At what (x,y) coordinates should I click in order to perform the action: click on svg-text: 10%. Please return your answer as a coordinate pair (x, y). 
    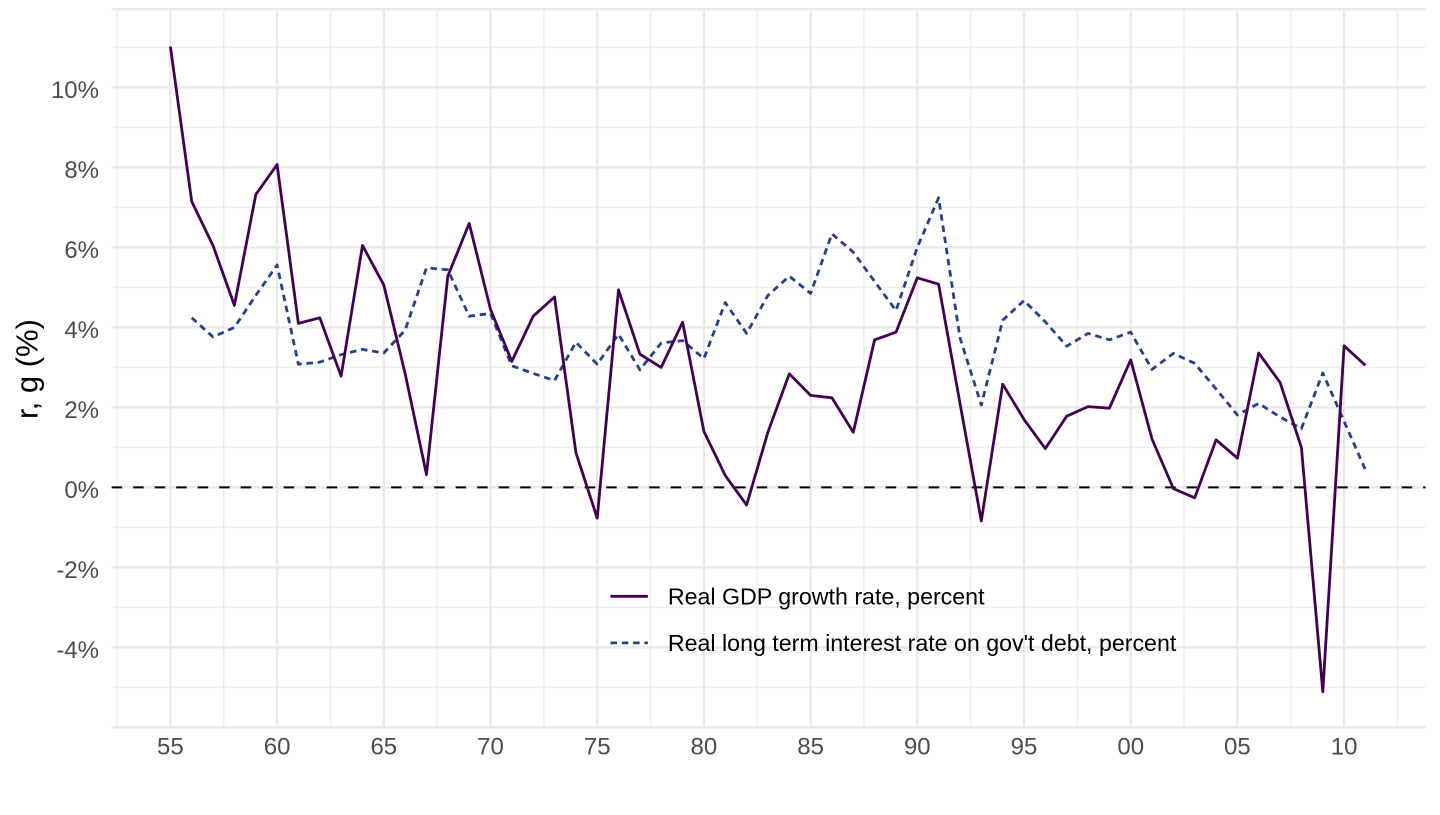
    Looking at the image, I should click on (75, 90).